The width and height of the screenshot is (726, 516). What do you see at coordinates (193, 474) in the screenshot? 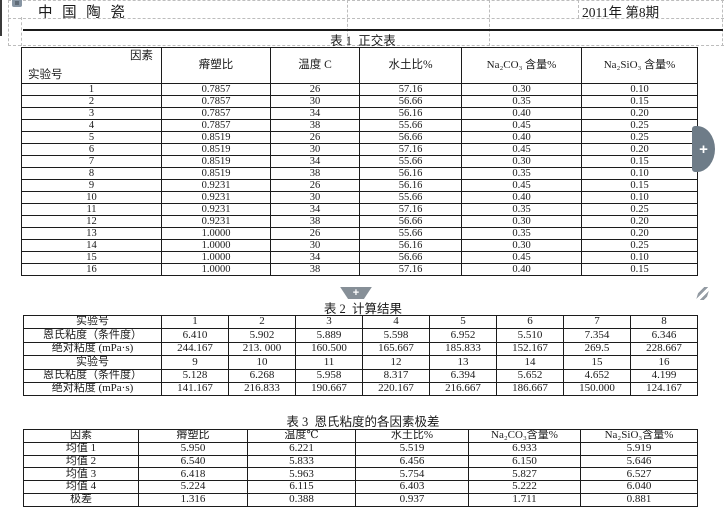
I see `value-cell: 6.418` at bounding box center [193, 474].